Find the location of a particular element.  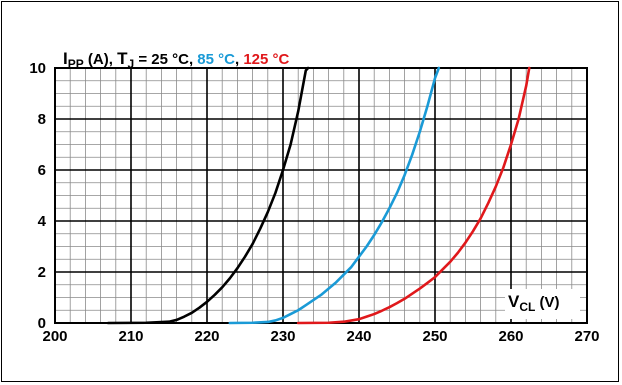

y-tick-label: 6 is located at coordinates (42, 170).